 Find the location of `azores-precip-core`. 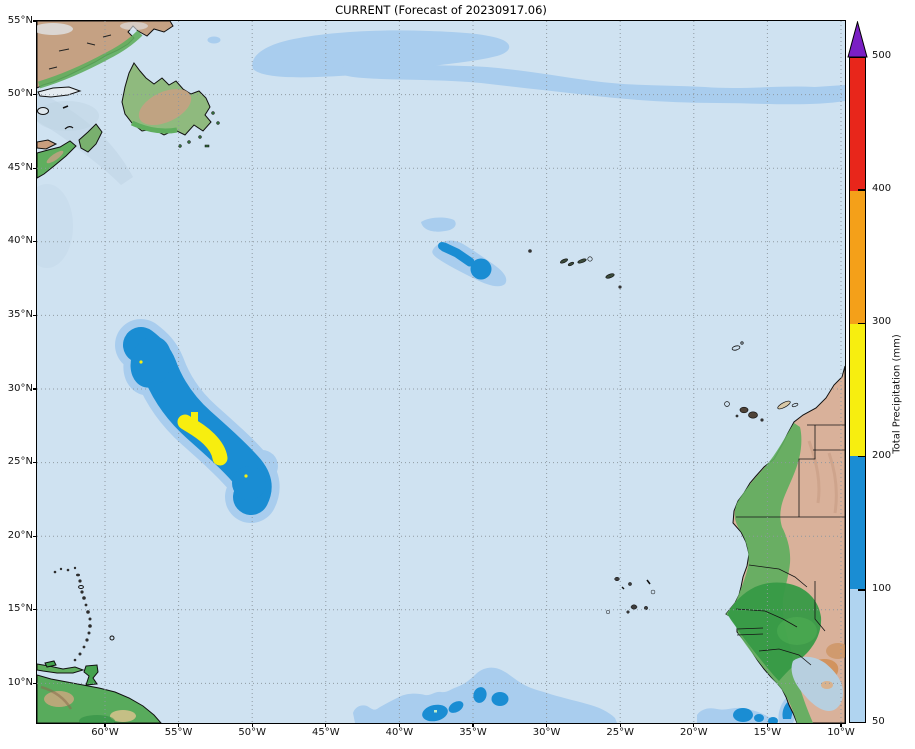

azores-precip-core is located at coordinates (465, 261).